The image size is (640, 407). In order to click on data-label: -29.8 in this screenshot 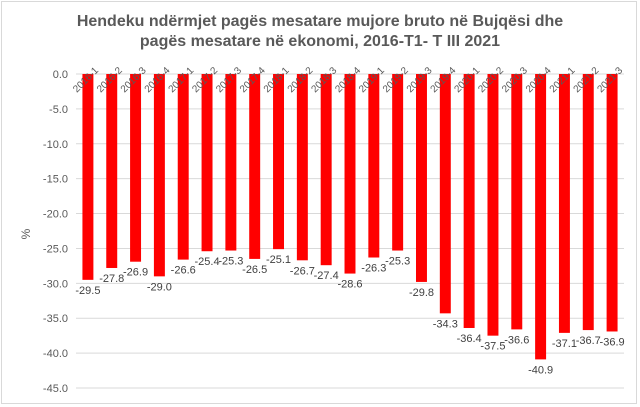, I will do `click(421, 293)`.